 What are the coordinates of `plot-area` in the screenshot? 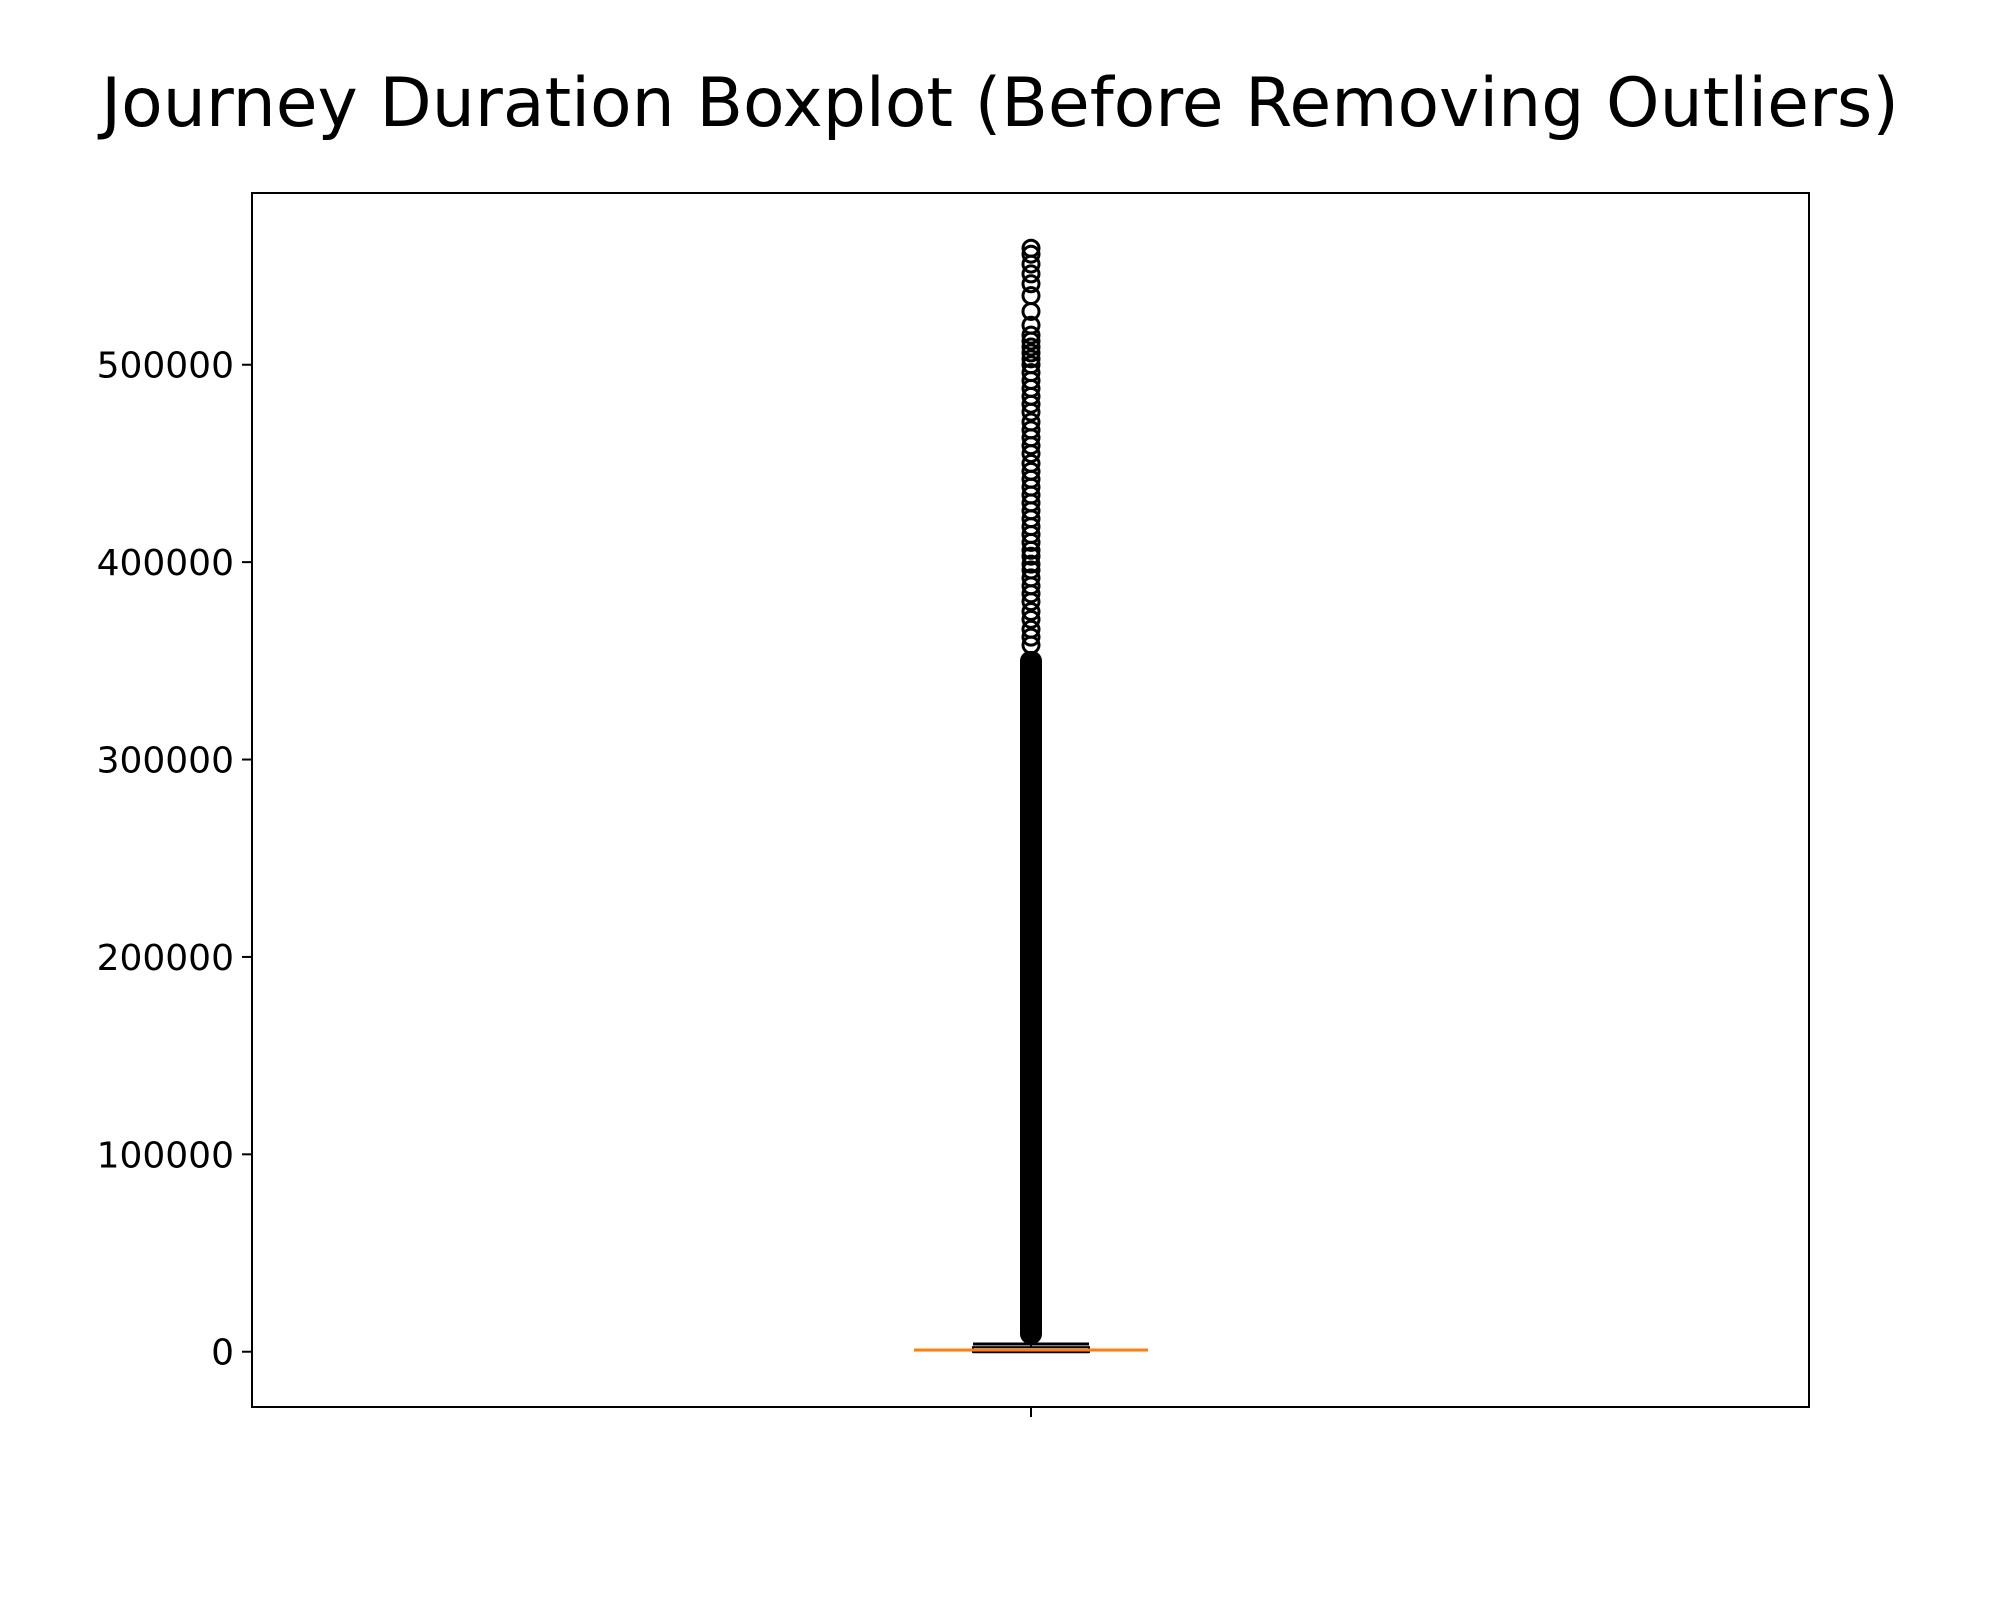 It's located at (1031, 796).